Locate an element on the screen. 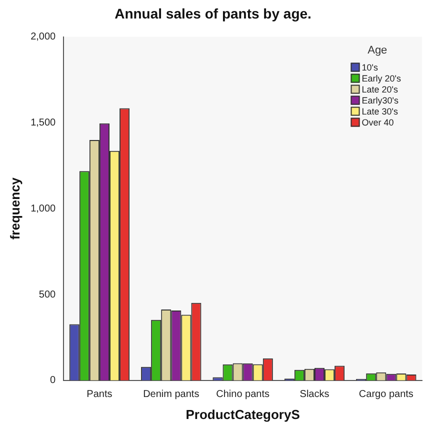 This screenshot has height=431, width=430. y-axis-title: frequency is located at coordinates (14, 208).